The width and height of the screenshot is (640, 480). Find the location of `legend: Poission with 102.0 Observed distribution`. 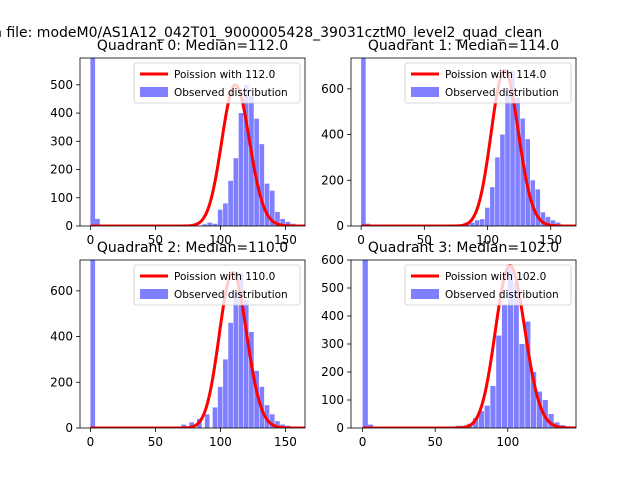

legend: Poission with 102.0 Observed distribution is located at coordinates (488, 285).